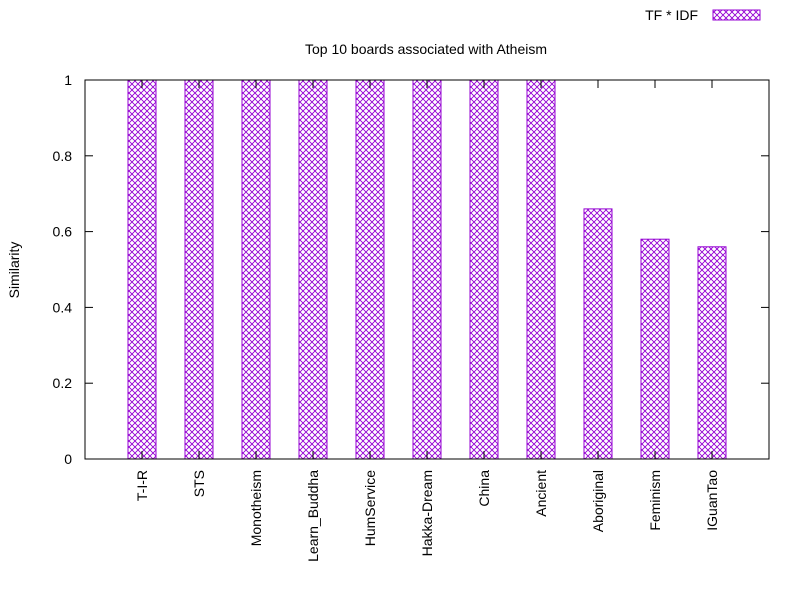 Image resolution: width=800 pixels, height=605 pixels. Describe the element at coordinates (712, 353) in the screenshot. I see `bar-iguantao` at that location.